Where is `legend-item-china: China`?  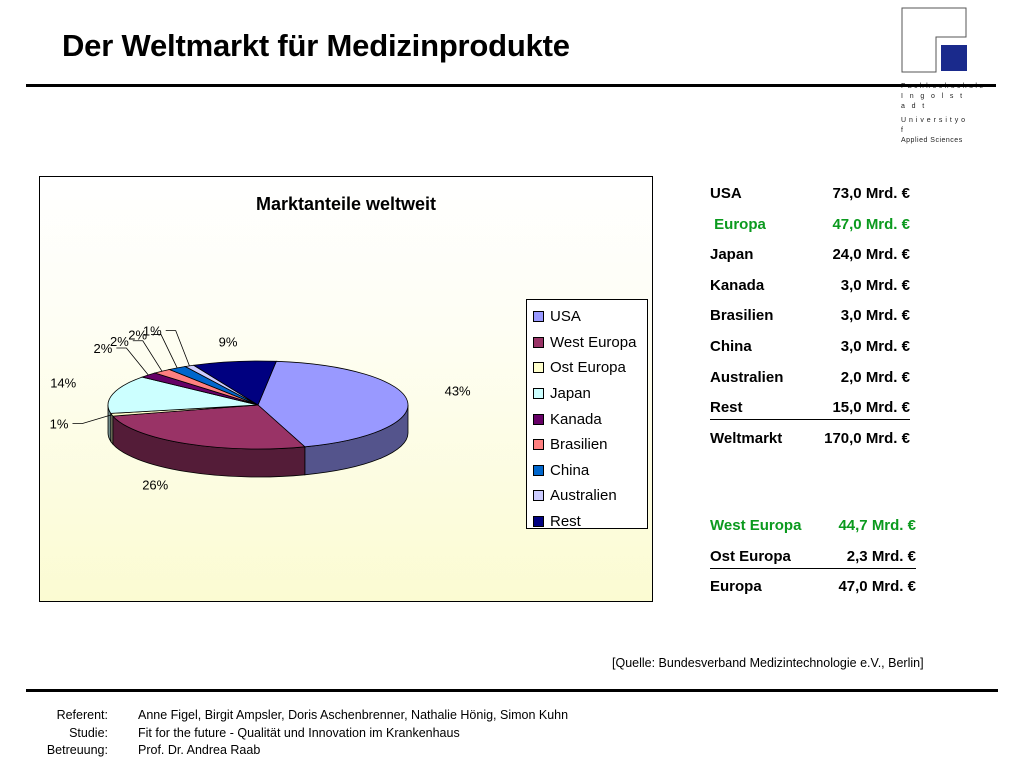 legend-item-china: China is located at coordinates (590, 471).